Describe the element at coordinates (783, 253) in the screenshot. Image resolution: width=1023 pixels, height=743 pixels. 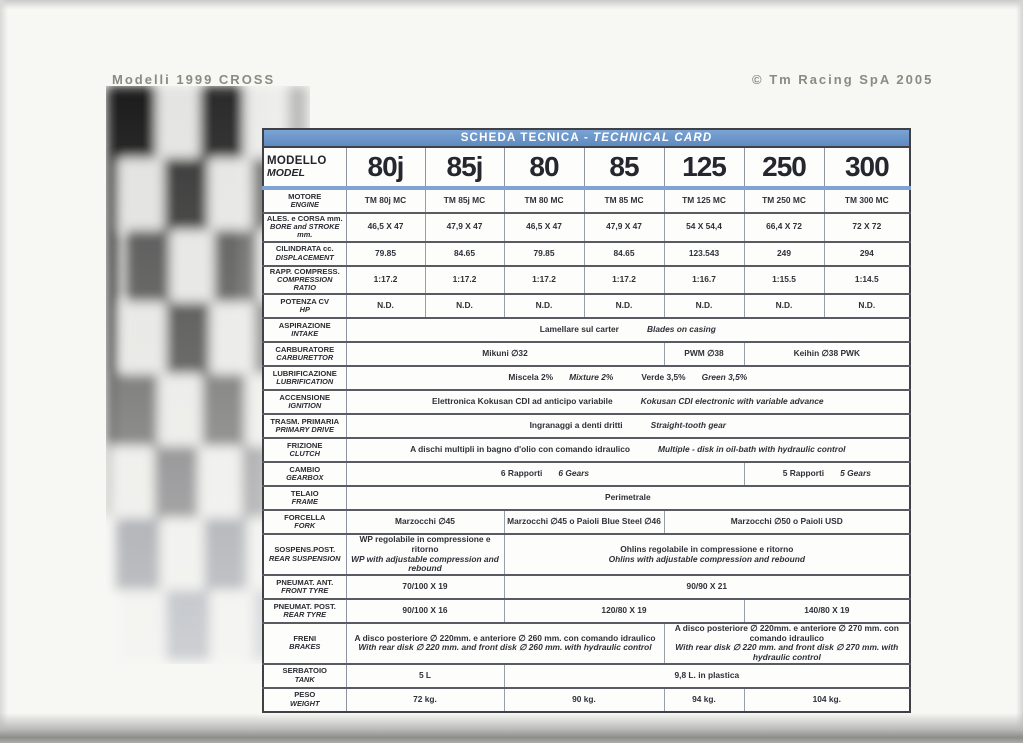
I see `spec-cell: 249` at that location.